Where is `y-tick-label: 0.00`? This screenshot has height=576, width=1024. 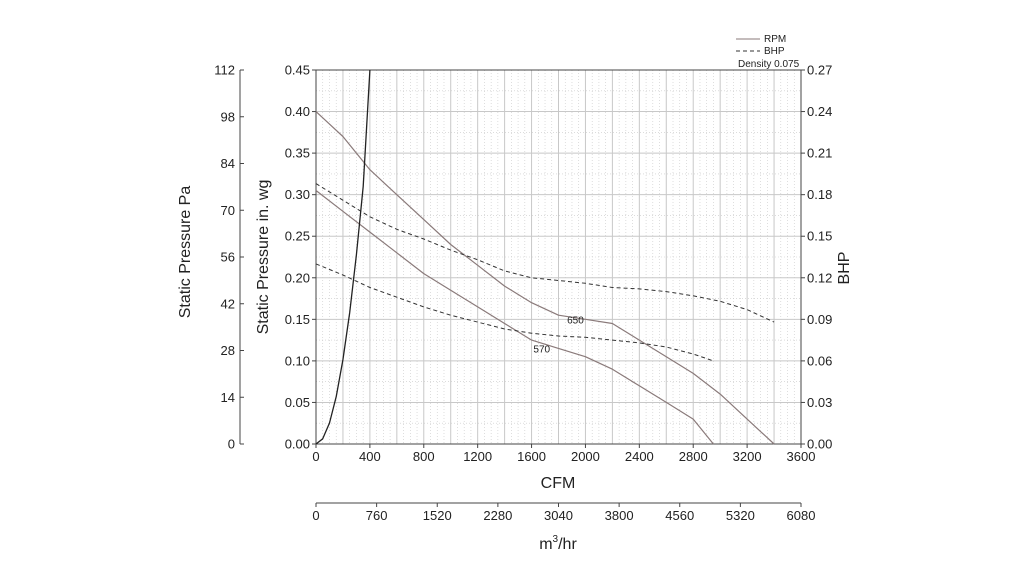
y-tick-label: 0.00 is located at coordinates (297, 444).